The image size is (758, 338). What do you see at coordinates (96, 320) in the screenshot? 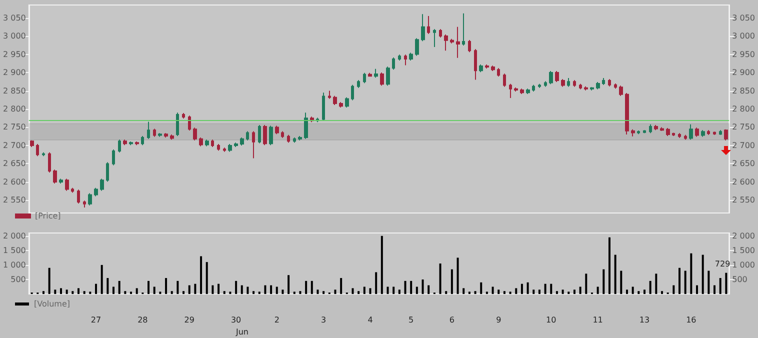
I see `x-tick-label: 27` at bounding box center [96, 320].